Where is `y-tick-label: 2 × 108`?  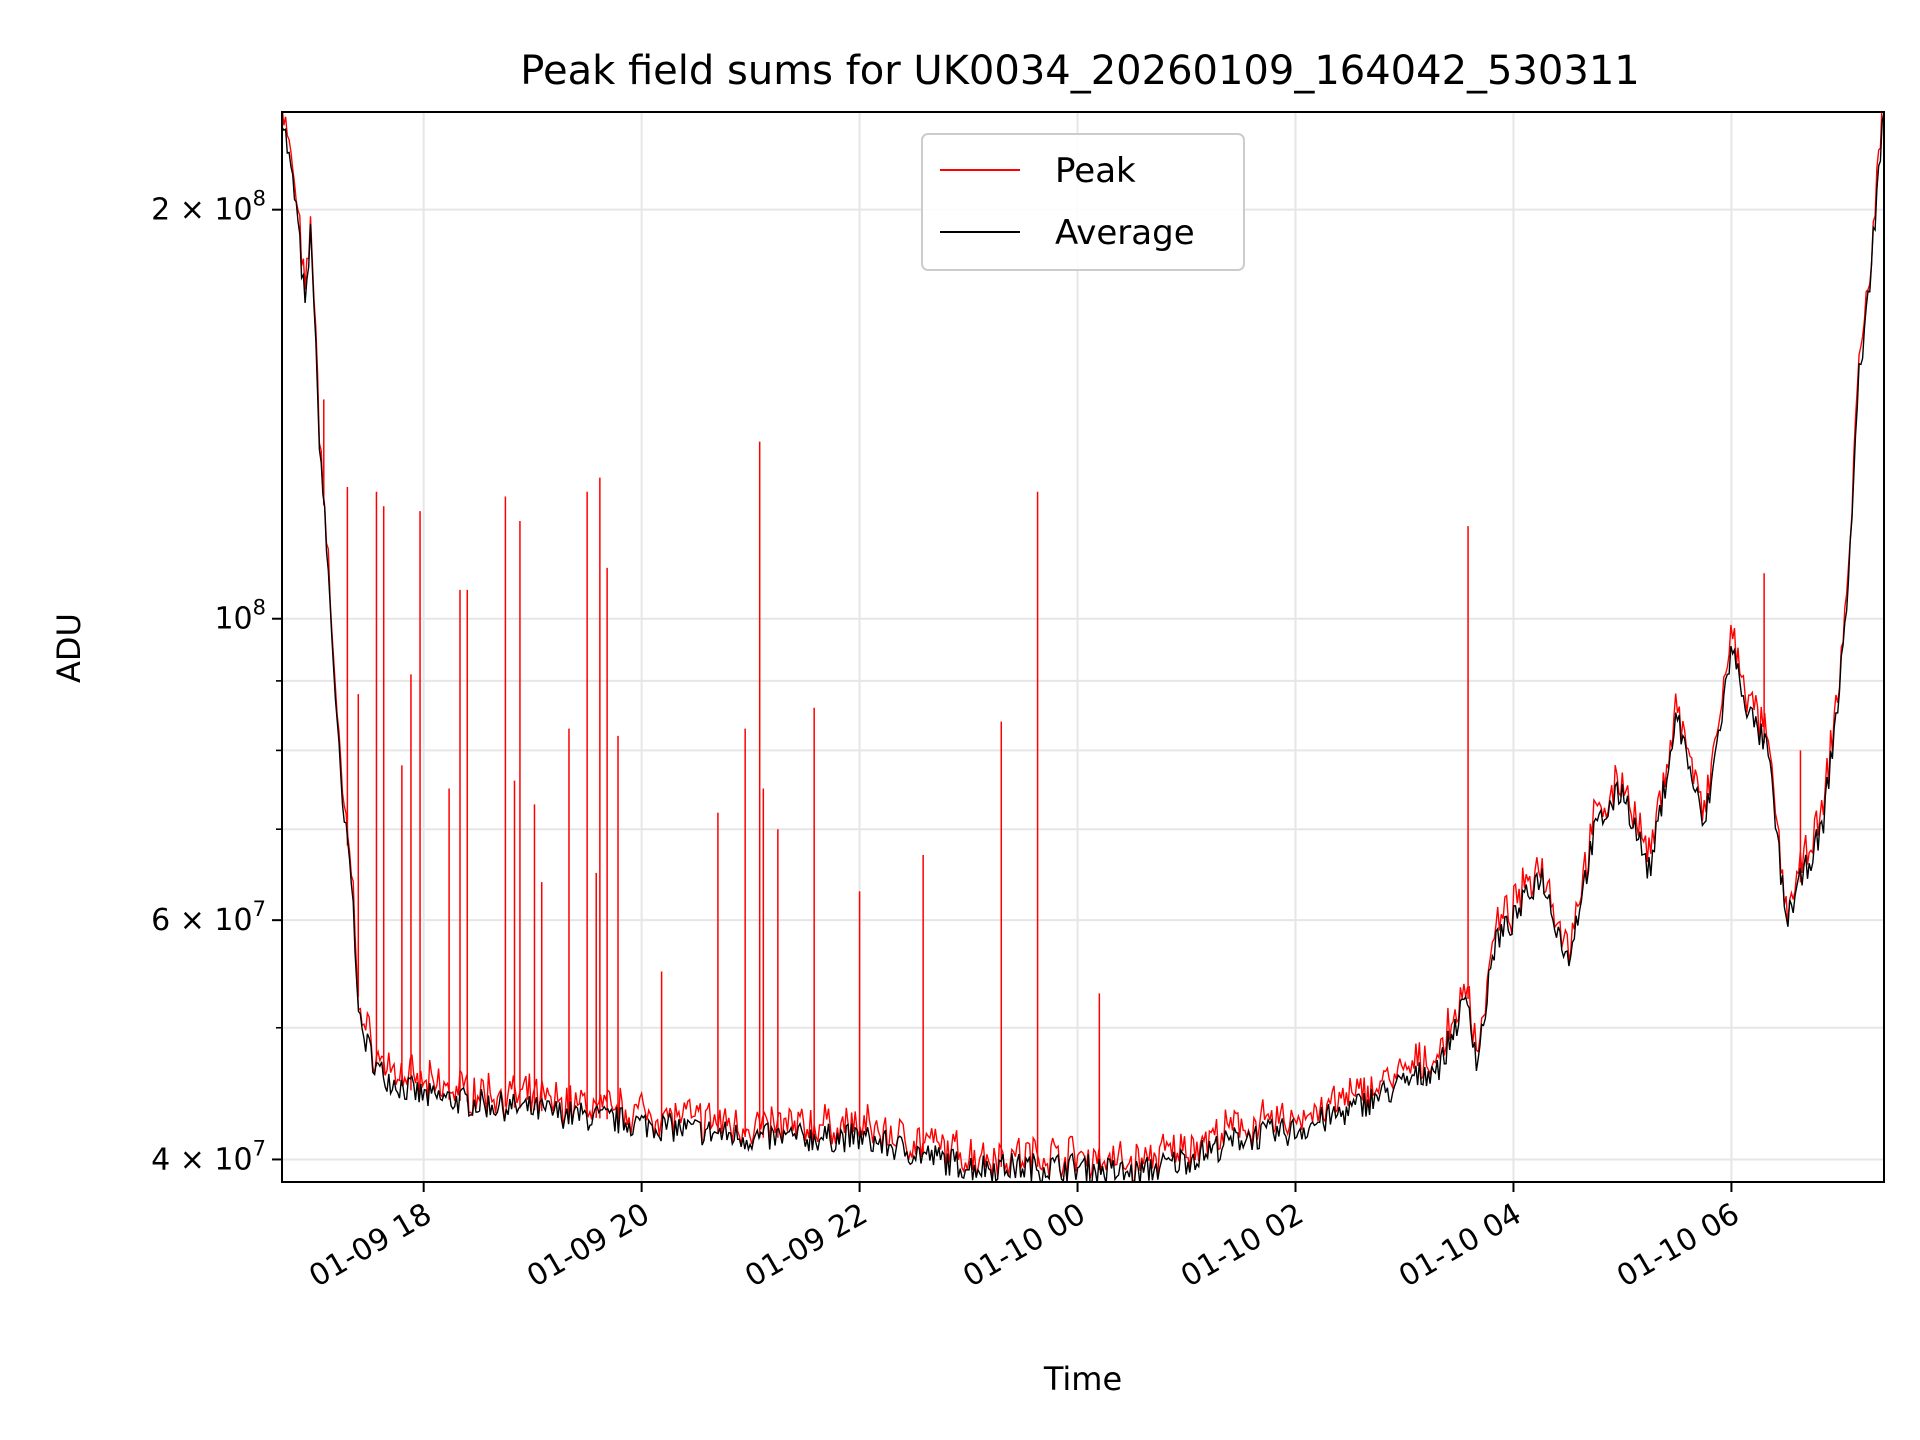 y-tick-label: 2 × 108 is located at coordinates (208, 207).